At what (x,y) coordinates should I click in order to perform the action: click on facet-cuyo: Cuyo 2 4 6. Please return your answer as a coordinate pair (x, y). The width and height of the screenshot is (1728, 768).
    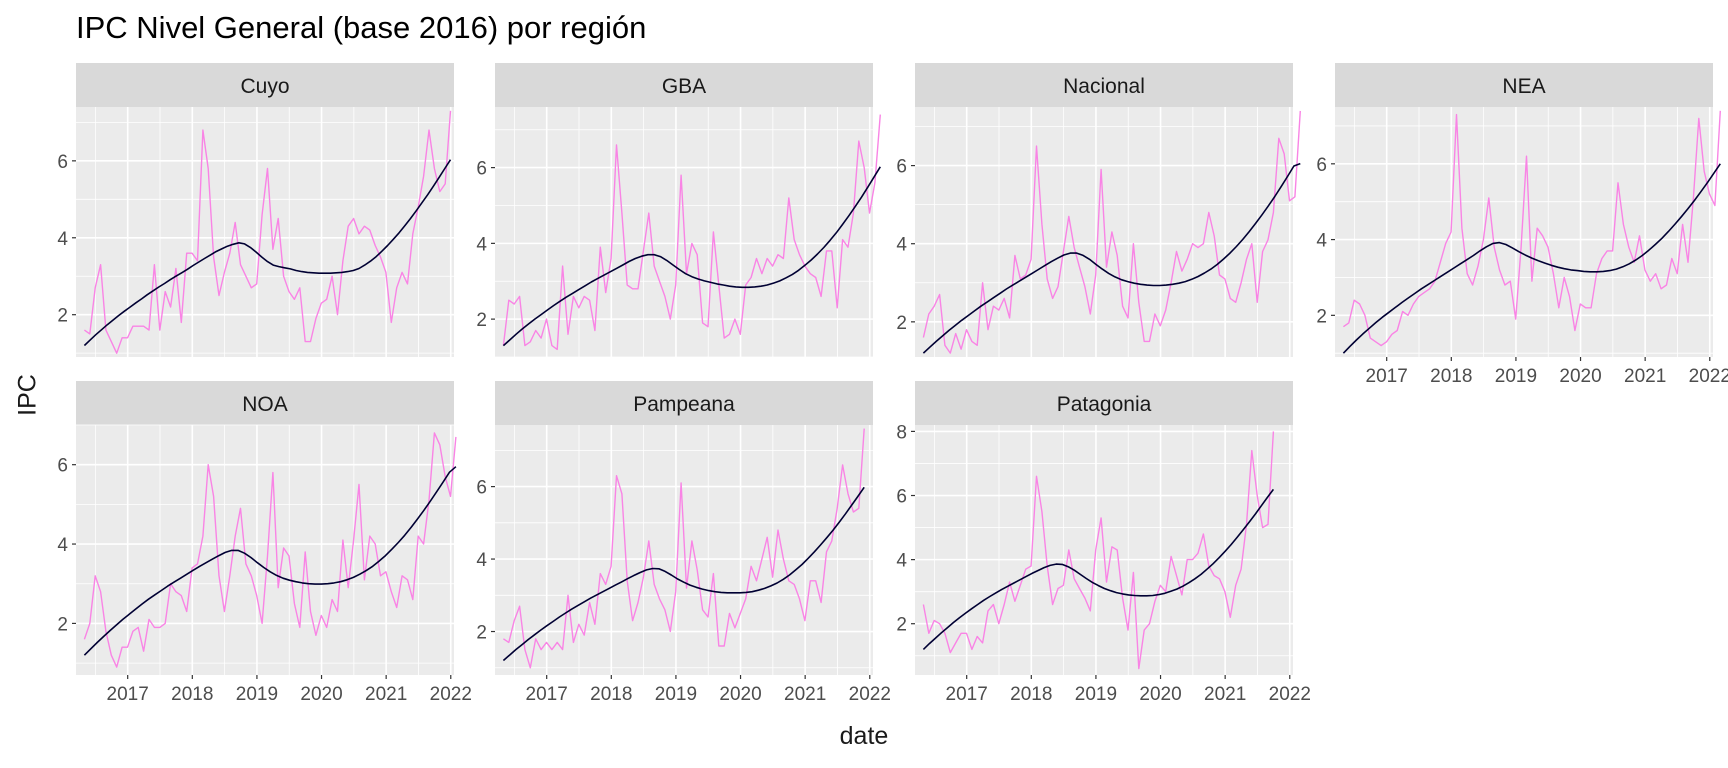
    Looking at the image, I should click on (255, 210).